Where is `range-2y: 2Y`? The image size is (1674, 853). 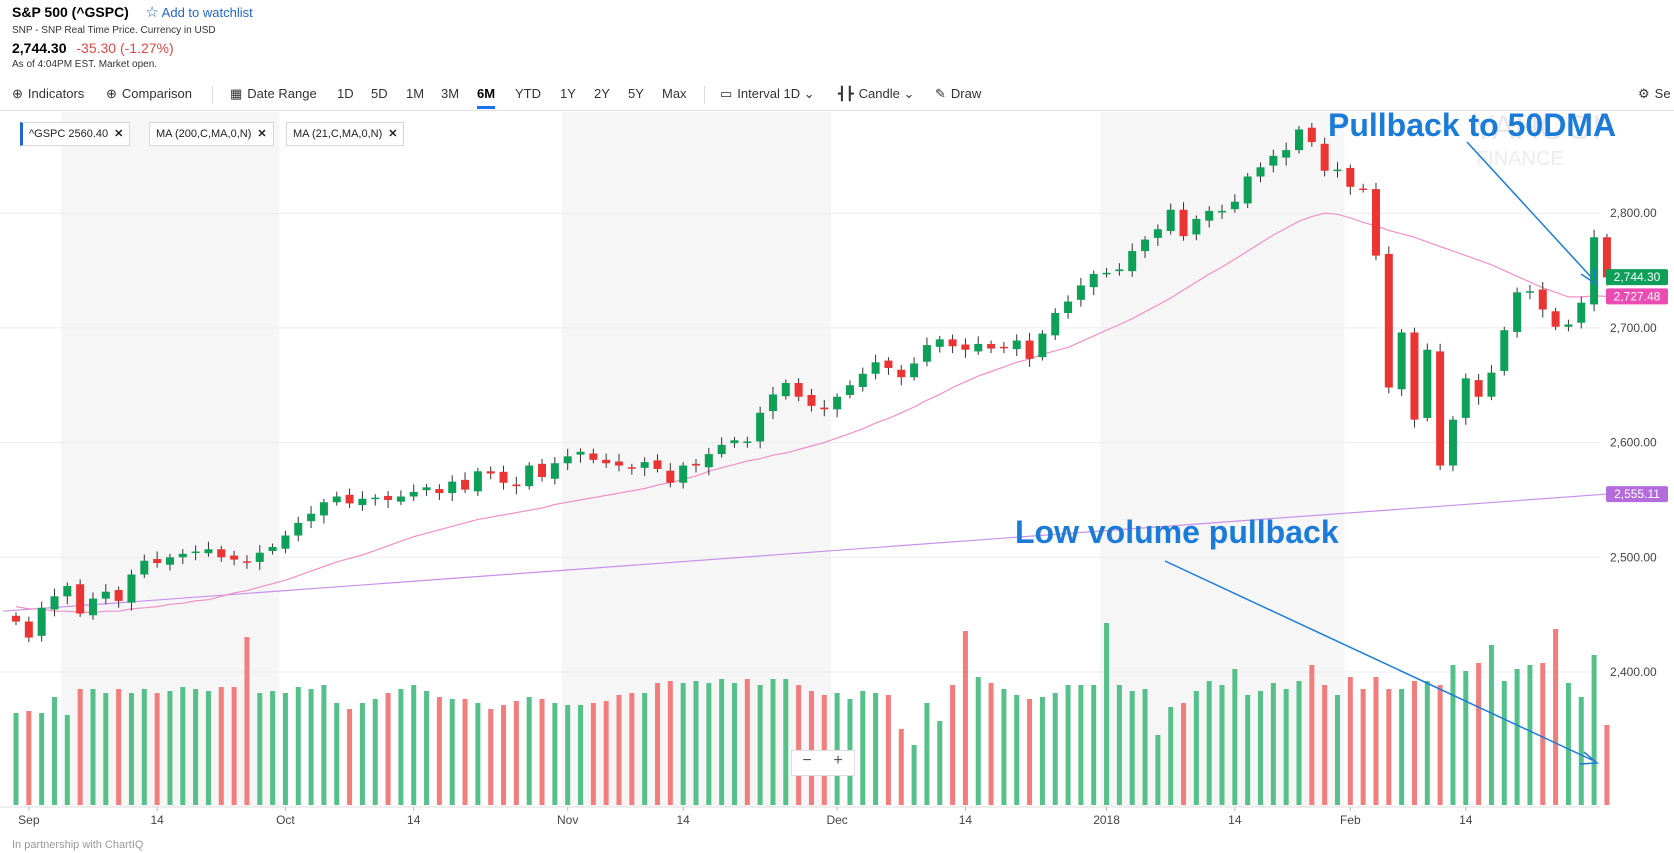
range-2y: 2Y is located at coordinates (602, 93).